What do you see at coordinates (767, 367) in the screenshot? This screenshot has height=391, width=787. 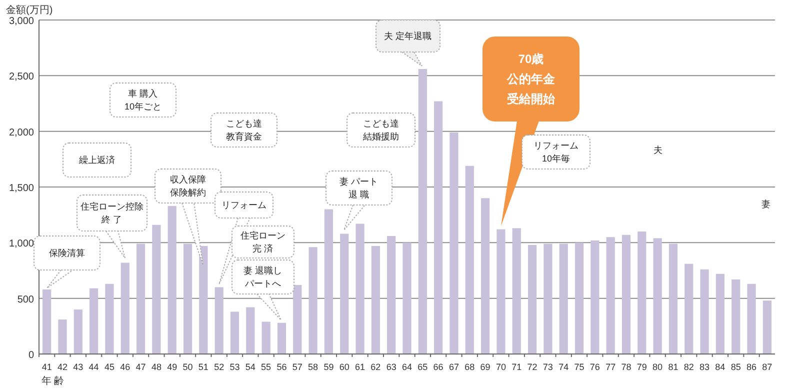 I see `x-tick-label: 87` at bounding box center [767, 367].